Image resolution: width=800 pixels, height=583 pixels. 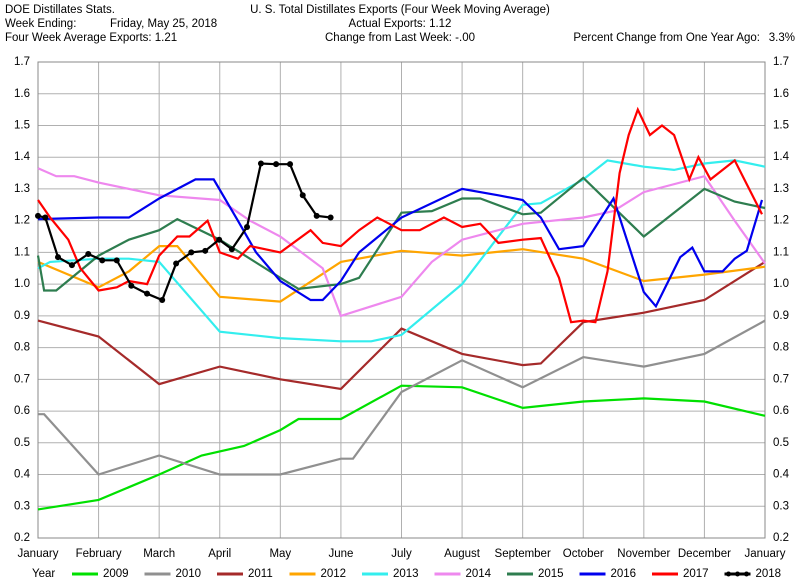 I want to click on legend-title: Year, so click(x=43, y=574).